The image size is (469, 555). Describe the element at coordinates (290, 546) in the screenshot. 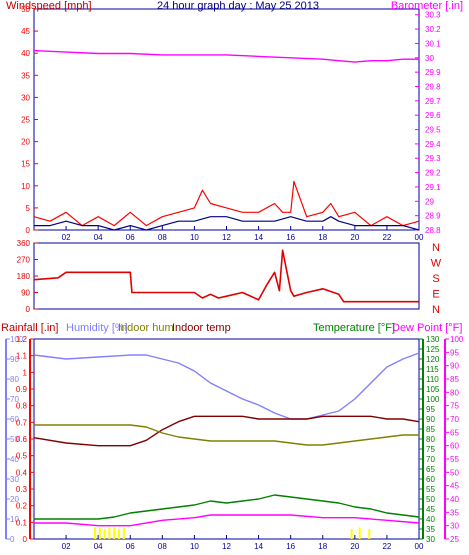

I see `x-tick-label: 16` at that location.